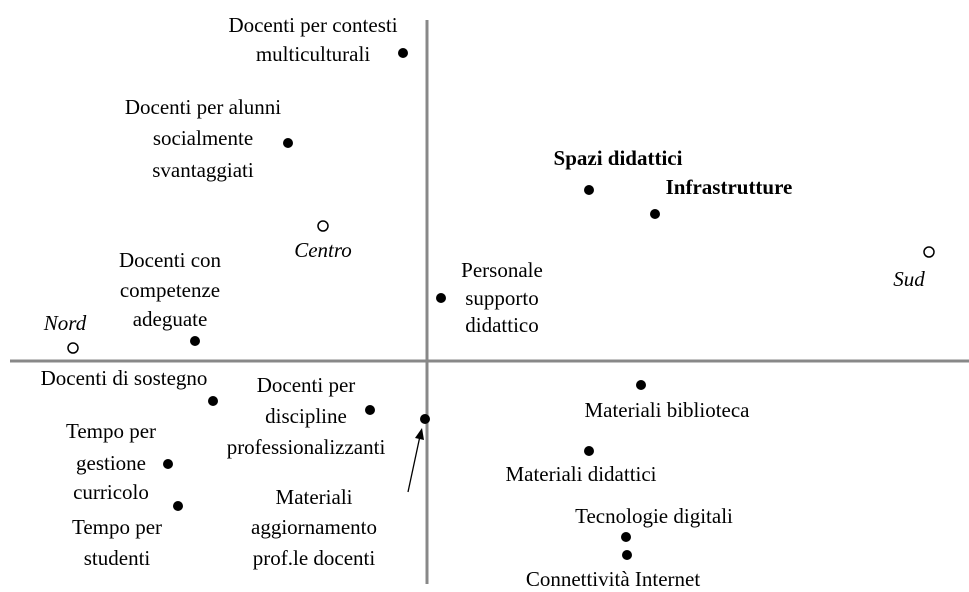  I want to click on label: Docenti per, so click(306, 385).